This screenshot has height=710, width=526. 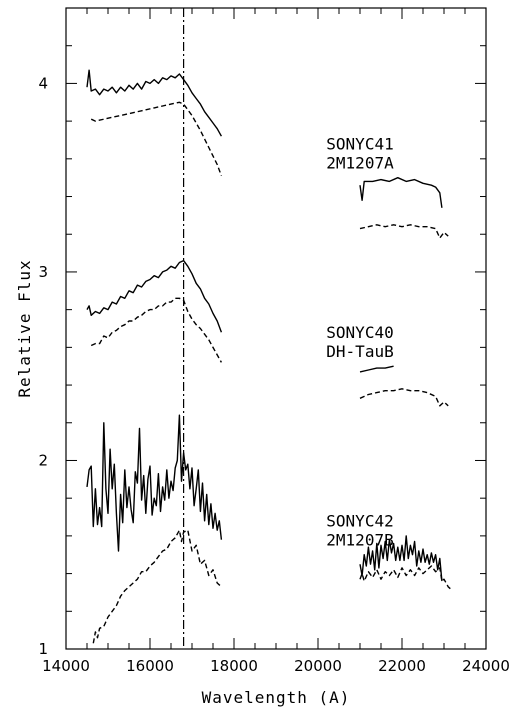 I want to click on annotation-2-line-1: 2M1207B, so click(x=359, y=539).